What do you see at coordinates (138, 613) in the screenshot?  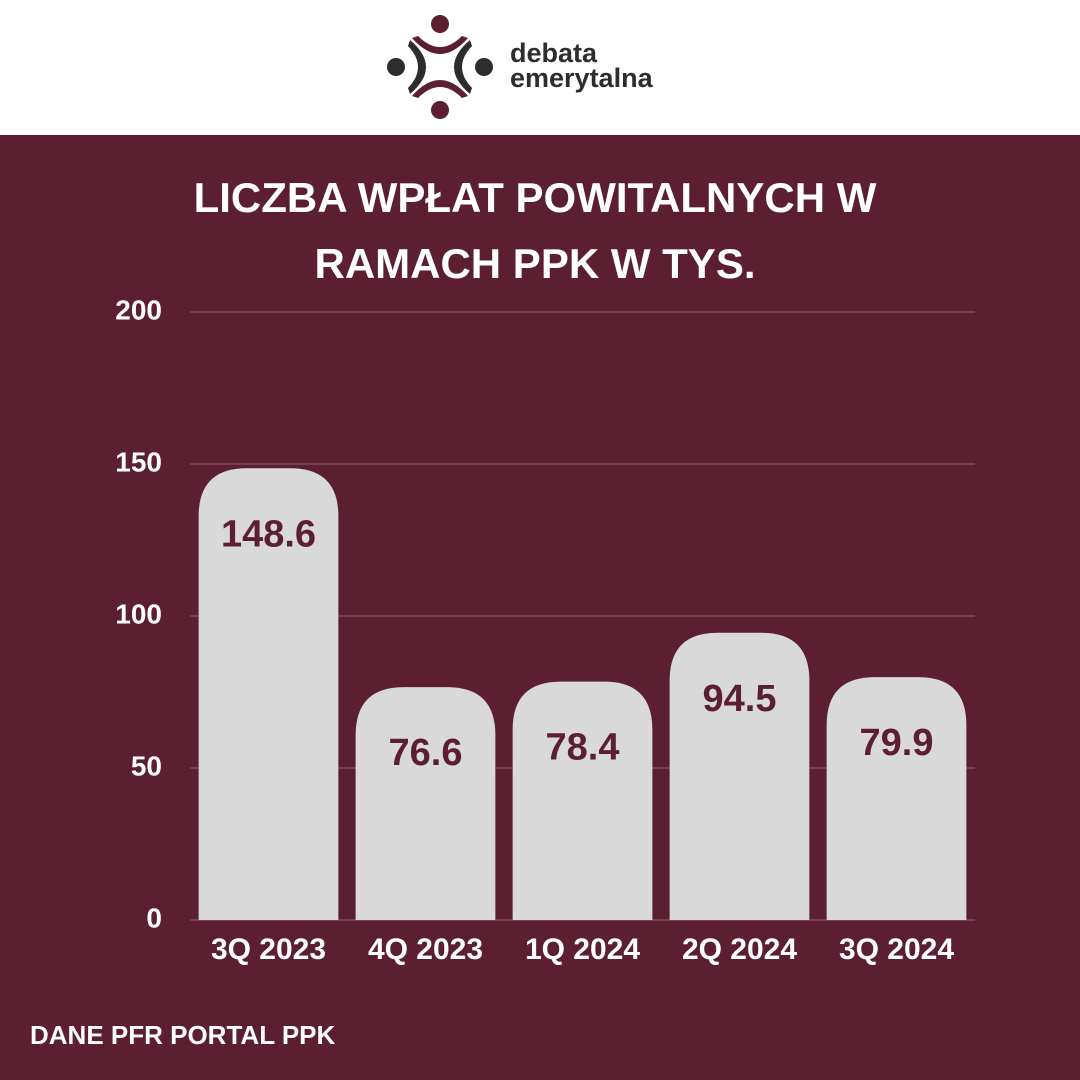 I see `y-tick-label: 100` at bounding box center [138, 613].